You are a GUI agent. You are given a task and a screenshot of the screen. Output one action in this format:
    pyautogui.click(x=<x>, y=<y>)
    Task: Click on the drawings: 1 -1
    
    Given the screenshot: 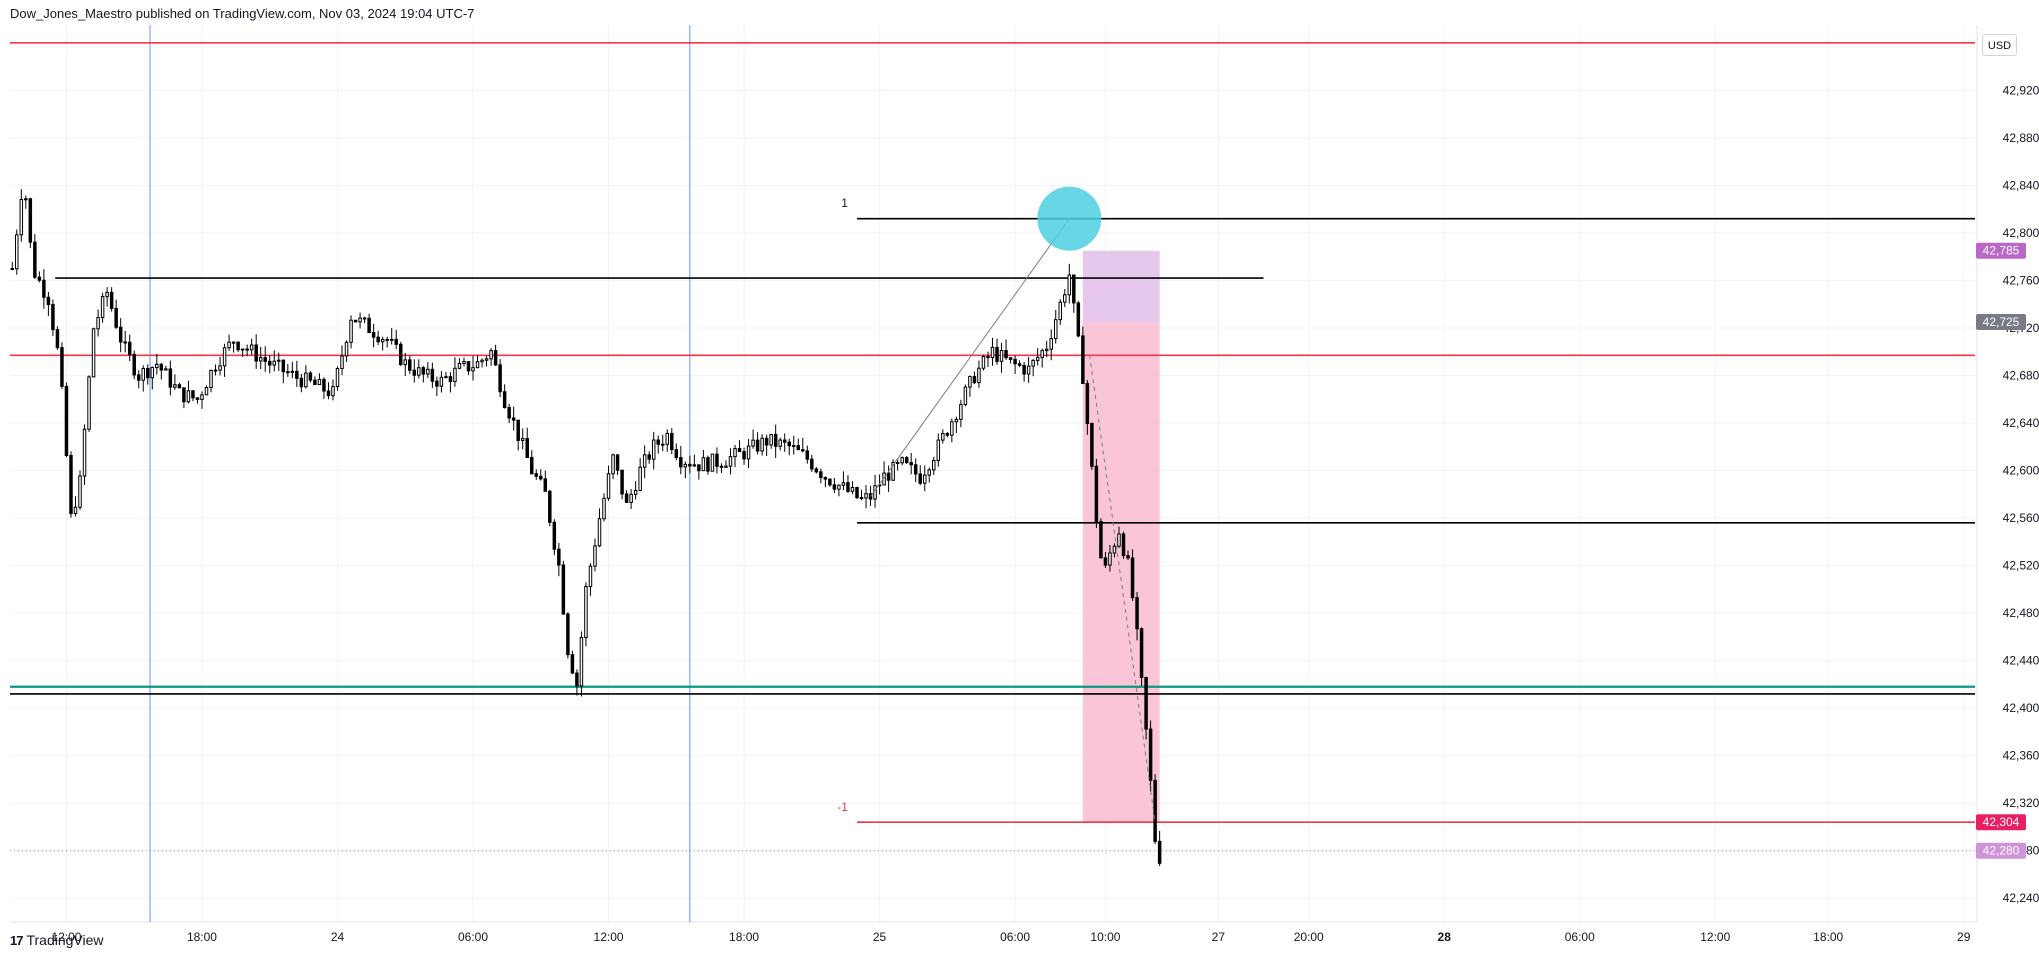 What is the action you would take?
    pyautogui.click(x=996, y=504)
    